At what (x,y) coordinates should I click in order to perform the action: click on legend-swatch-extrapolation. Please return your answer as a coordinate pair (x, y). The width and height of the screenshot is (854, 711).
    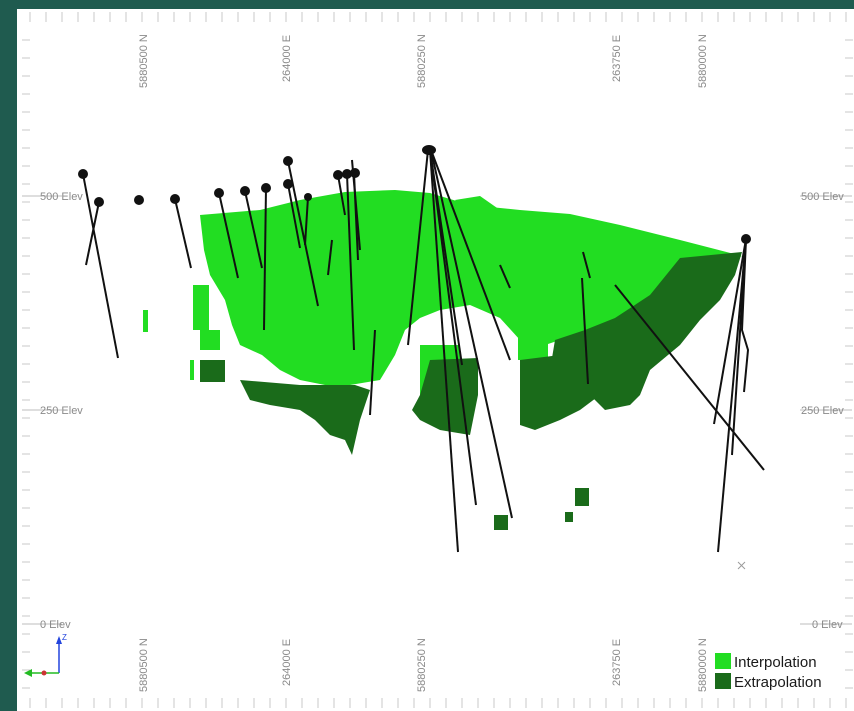
    Looking at the image, I should click on (723, 681).